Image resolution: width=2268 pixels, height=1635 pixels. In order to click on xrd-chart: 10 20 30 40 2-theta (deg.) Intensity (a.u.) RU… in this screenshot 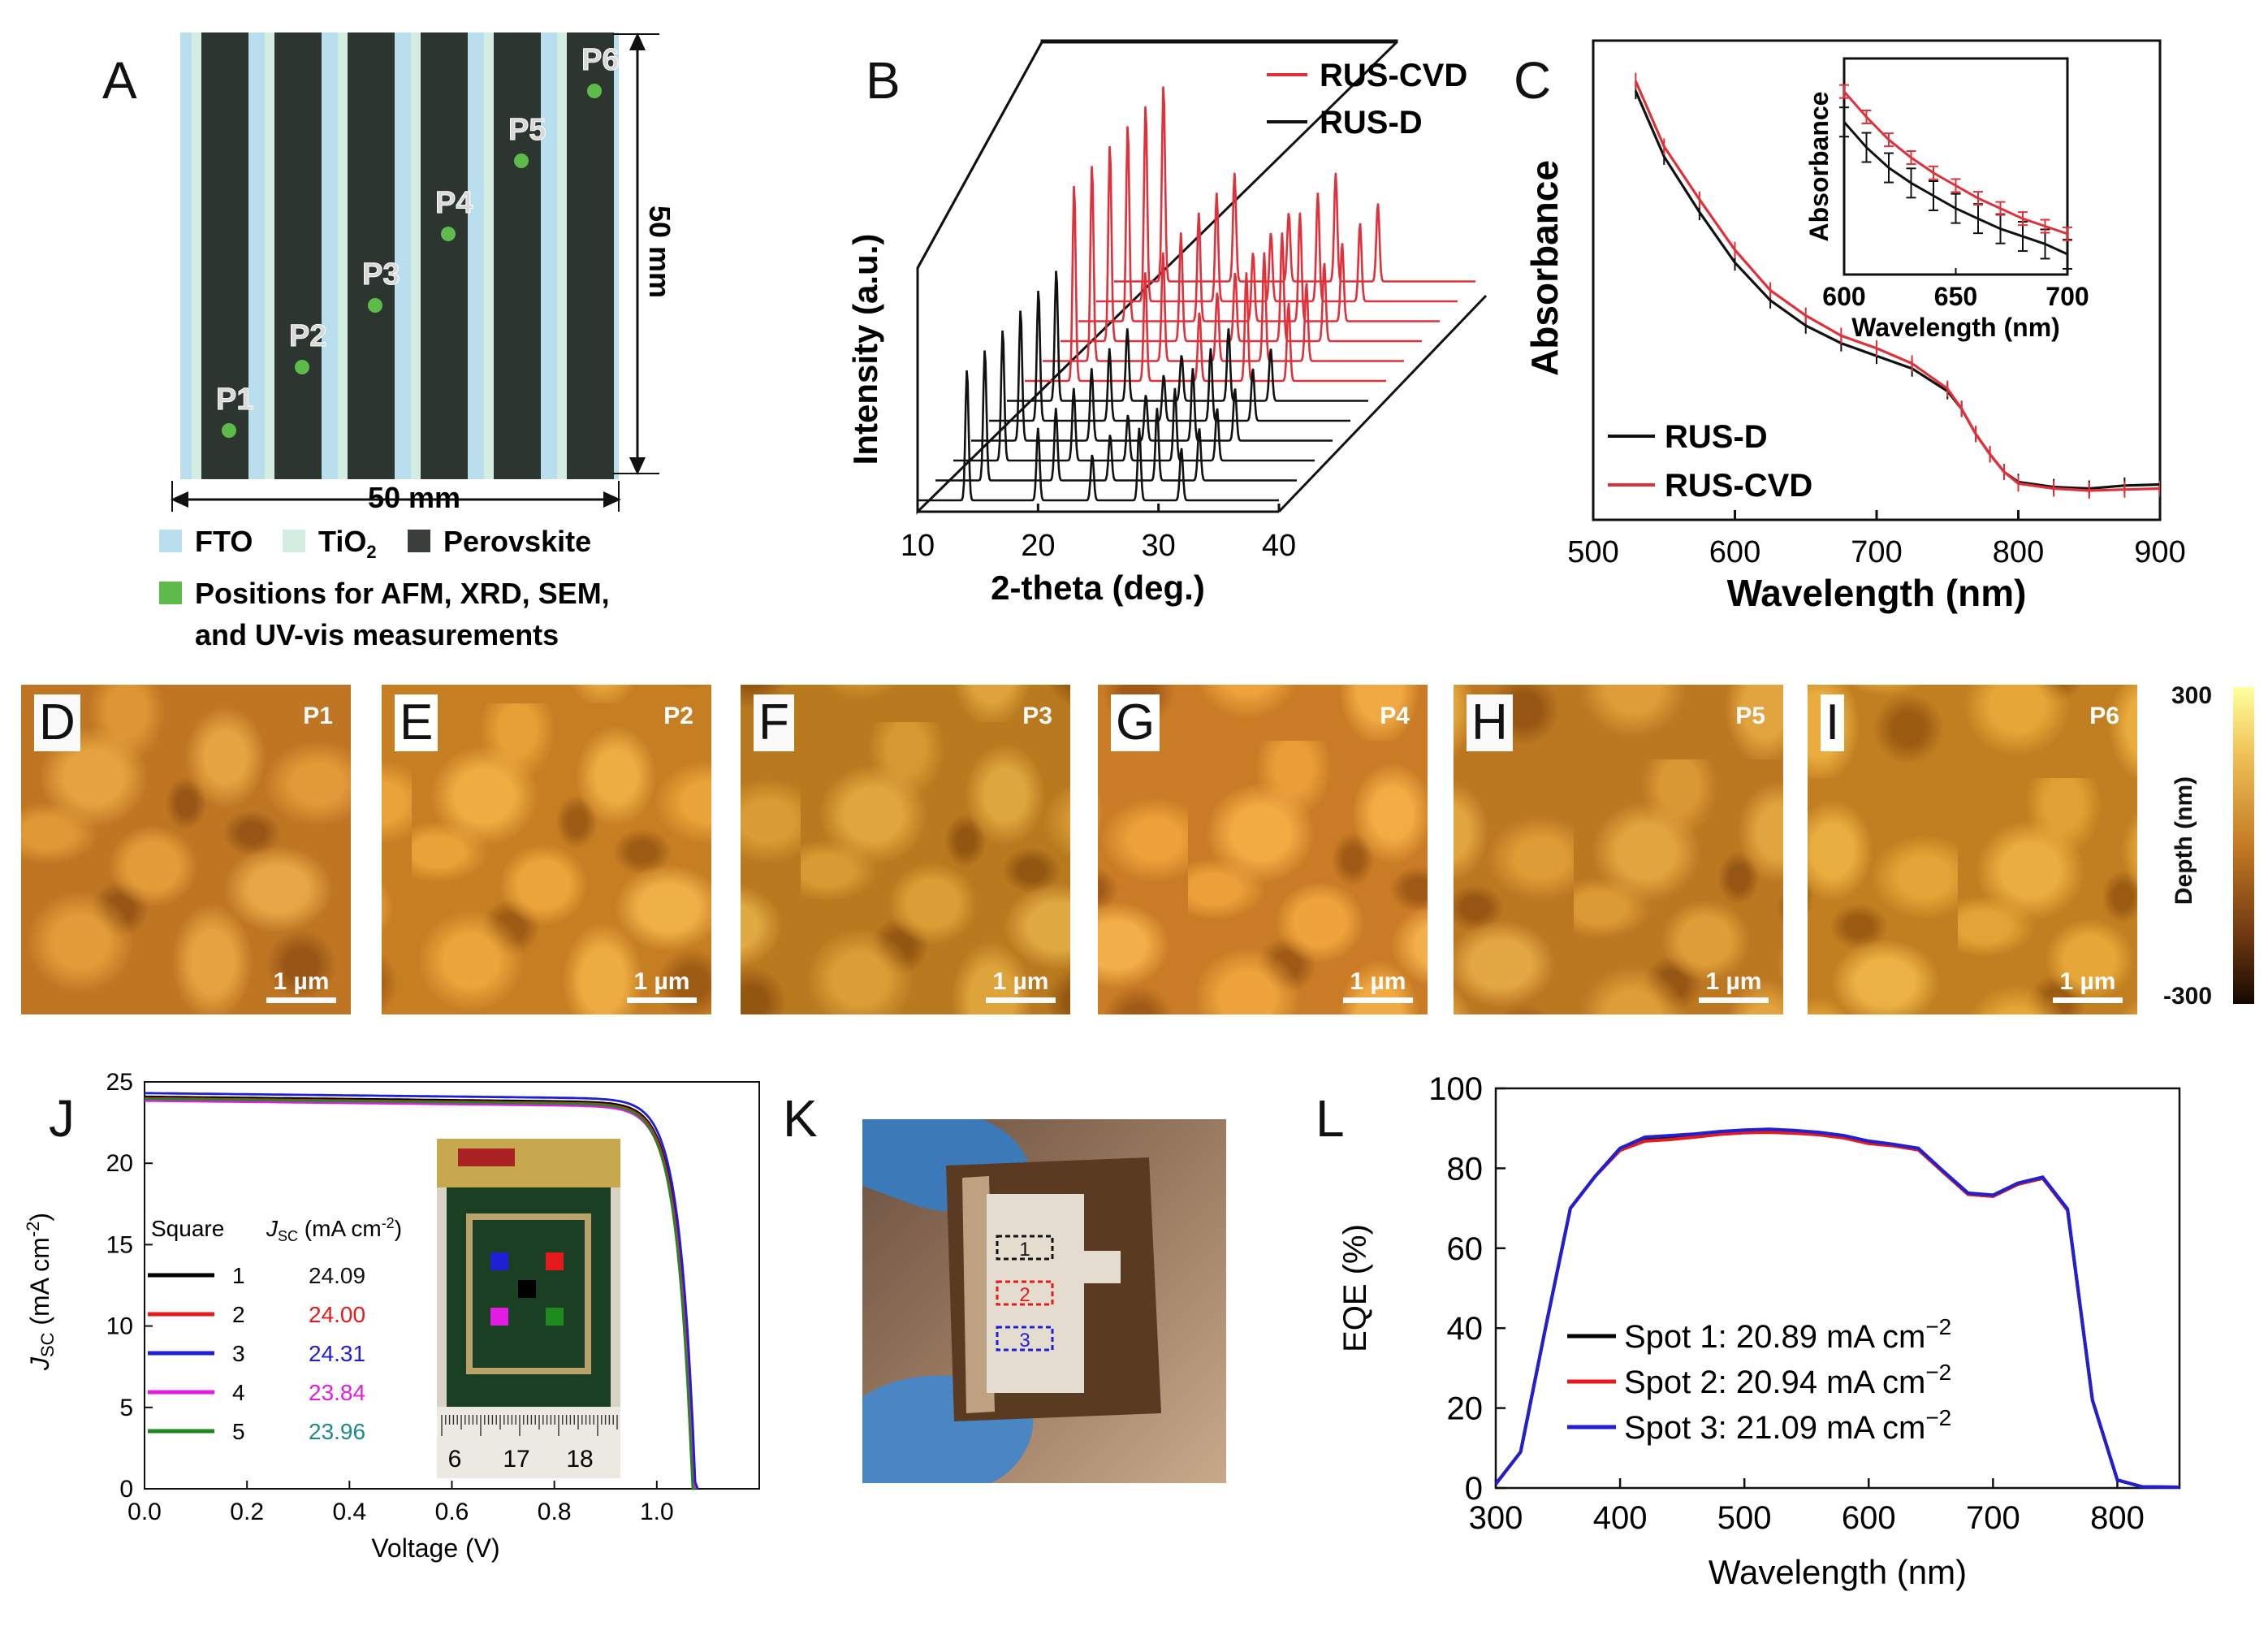, I will do `click(1167, 323)`.